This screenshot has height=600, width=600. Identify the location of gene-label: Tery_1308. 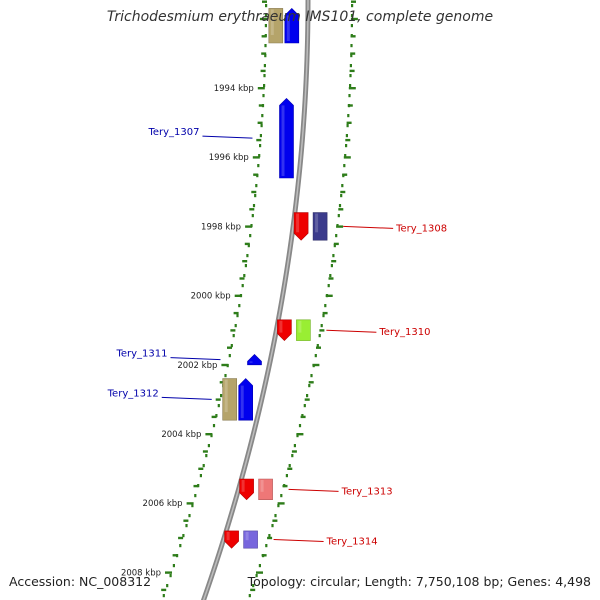
(421, 228).